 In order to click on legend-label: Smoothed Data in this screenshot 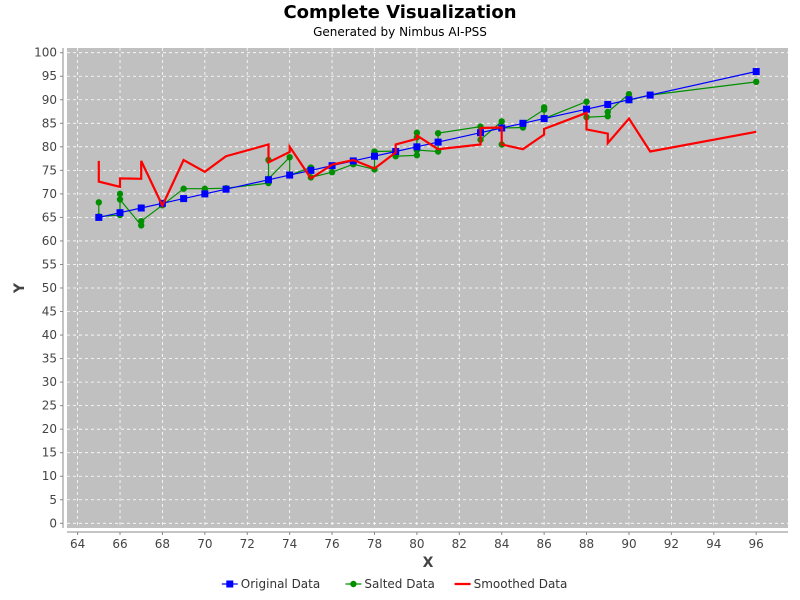, I will do `click(521, 584)`.